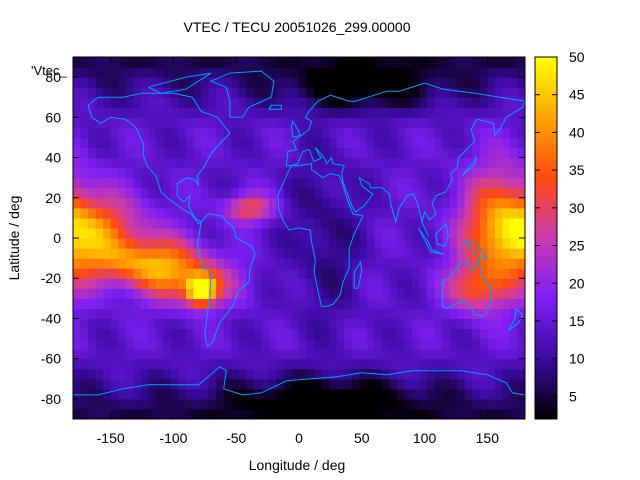 The image size is (640, 480). I want to click on coastline-africa, so click(320, 235).